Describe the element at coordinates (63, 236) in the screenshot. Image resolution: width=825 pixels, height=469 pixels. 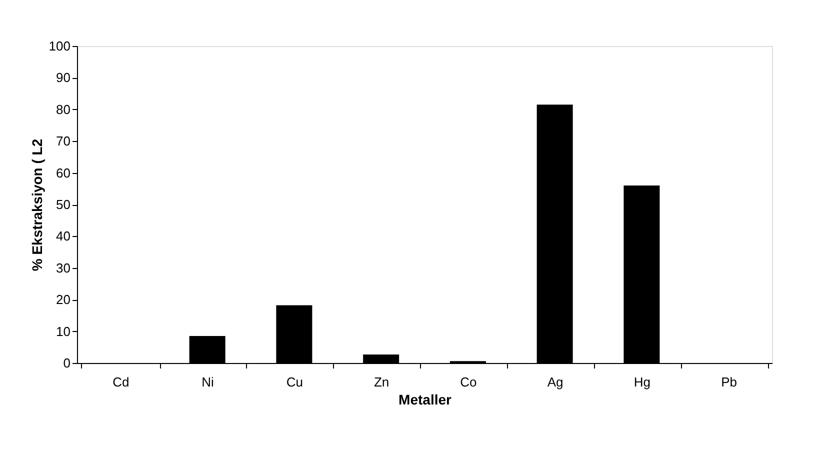
I see `y-tick-label: 40` at that location.